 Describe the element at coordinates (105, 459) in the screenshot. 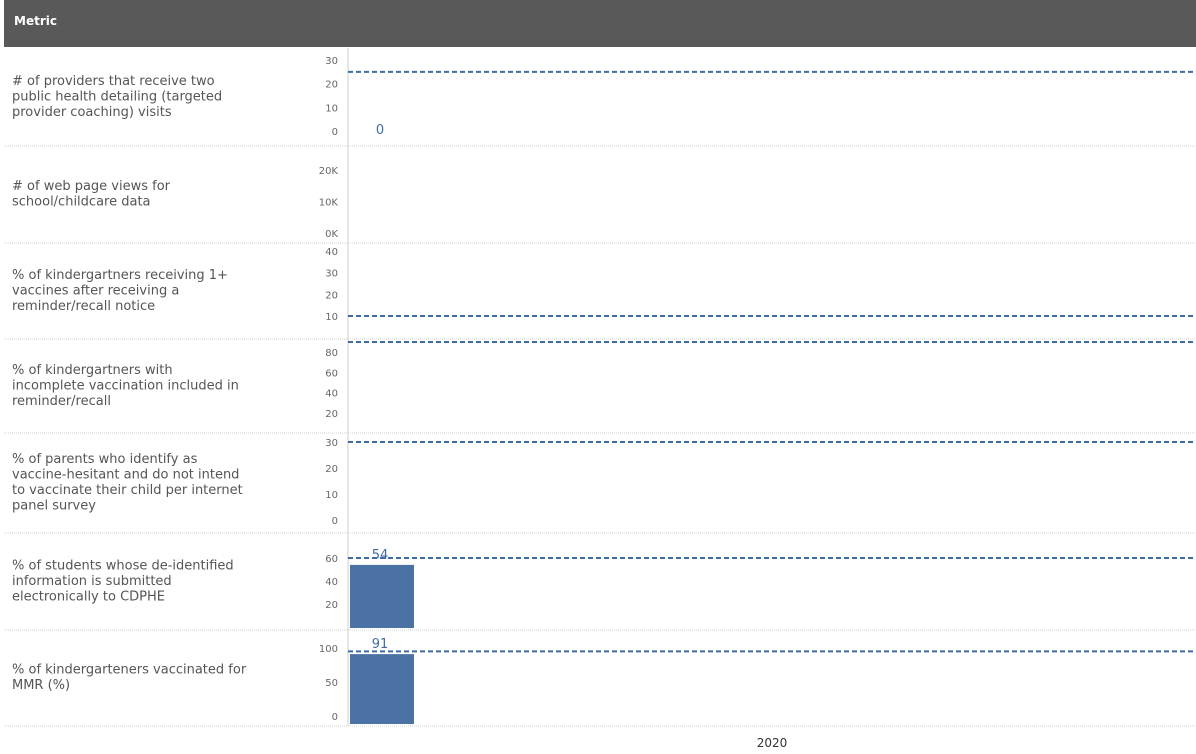

I see `metric-label-line: % of parents who identify as` at that location.